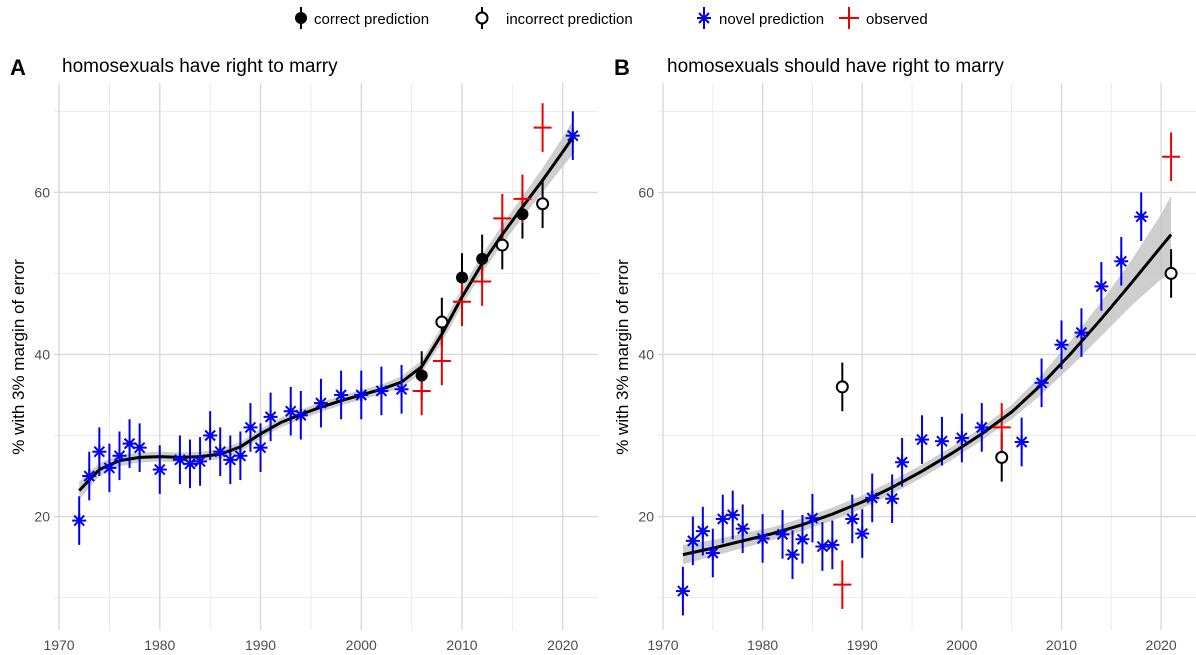 The height and width of the screenshot is (655, 1196). Describe the element at coordinates (18, 357) in the screenshot. I see `y-axis-label-a: % with 3% margin of error` at that location.